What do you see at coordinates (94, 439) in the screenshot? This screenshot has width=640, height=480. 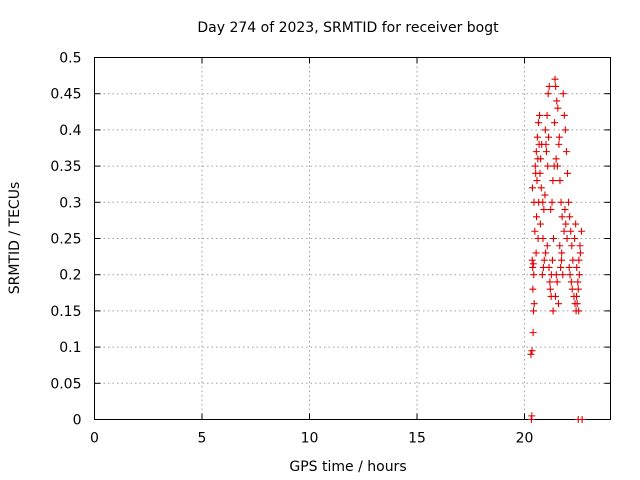 I see `x-tick-label: 0` at bounding box center [94, 439].